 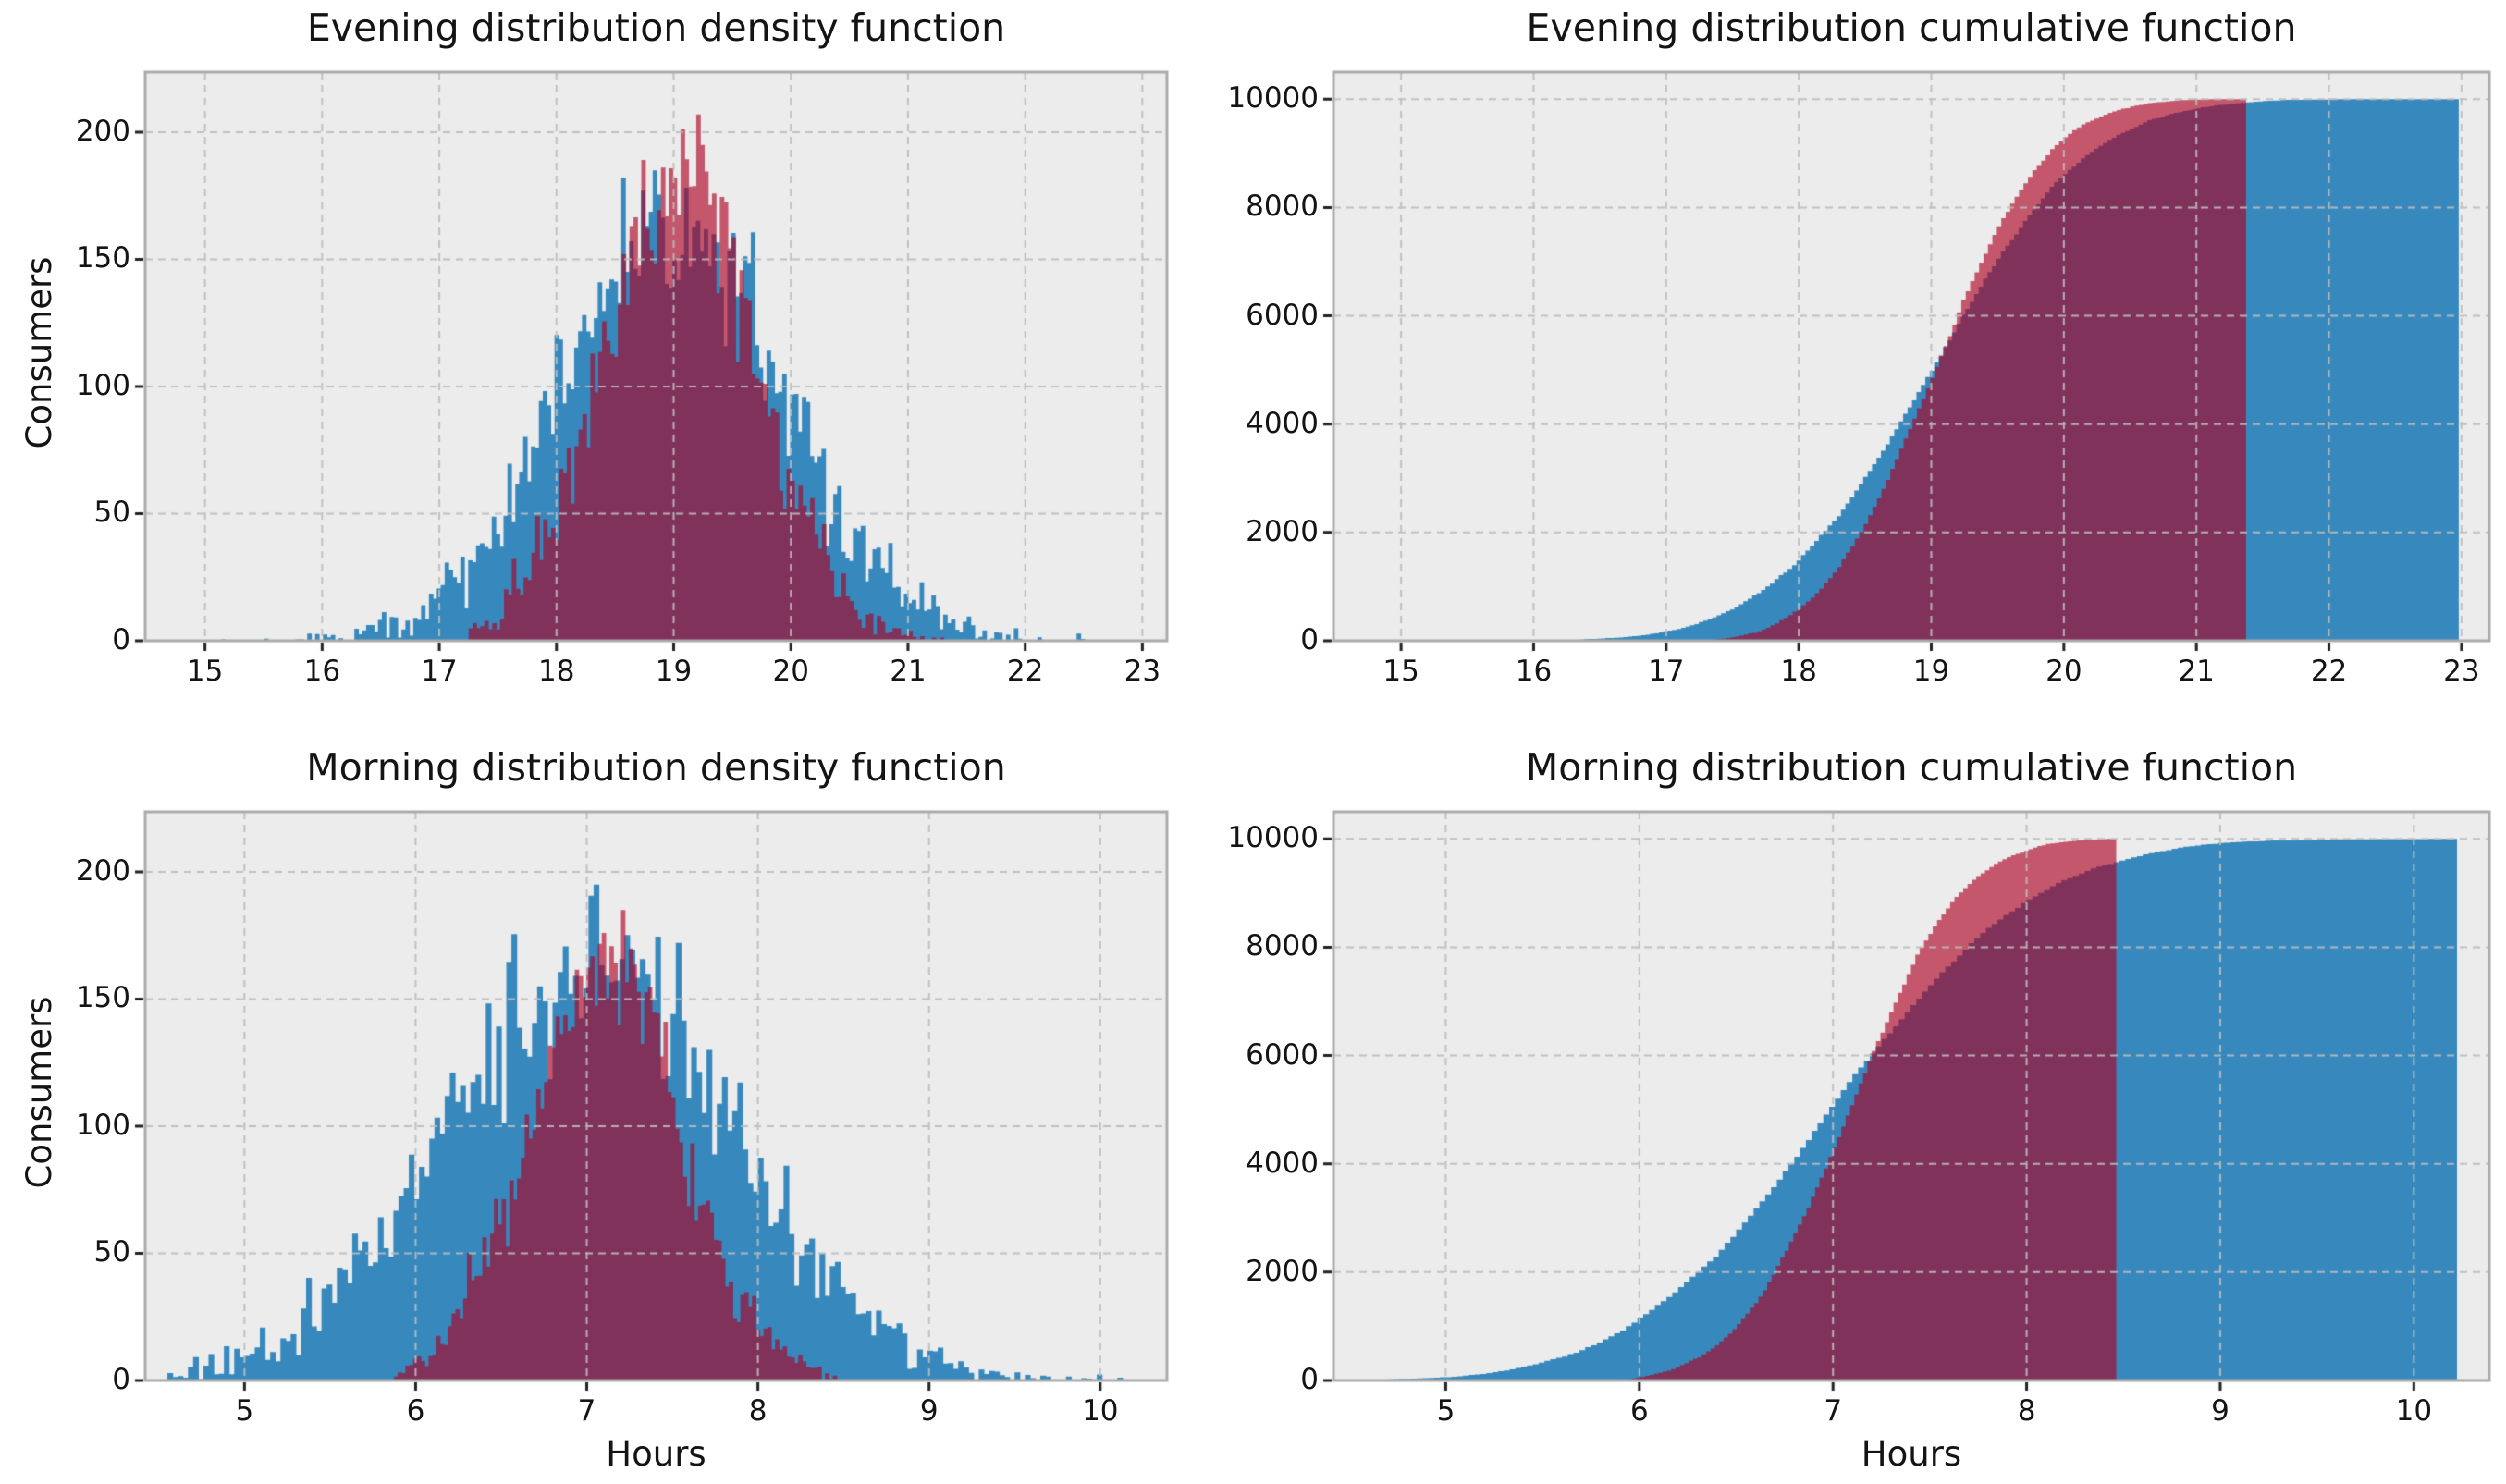 What do you see at coordinates (1912, 767) in the screenshot?
I see `plot-title: Morning distribution cumulative function` at bounding box center [1912, 767].